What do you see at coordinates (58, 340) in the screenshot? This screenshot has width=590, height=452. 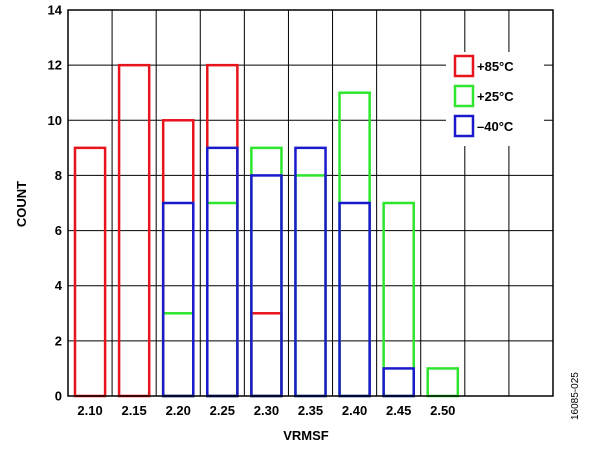 I see `y-tick-label: 2` at bounding box center [58, 340].